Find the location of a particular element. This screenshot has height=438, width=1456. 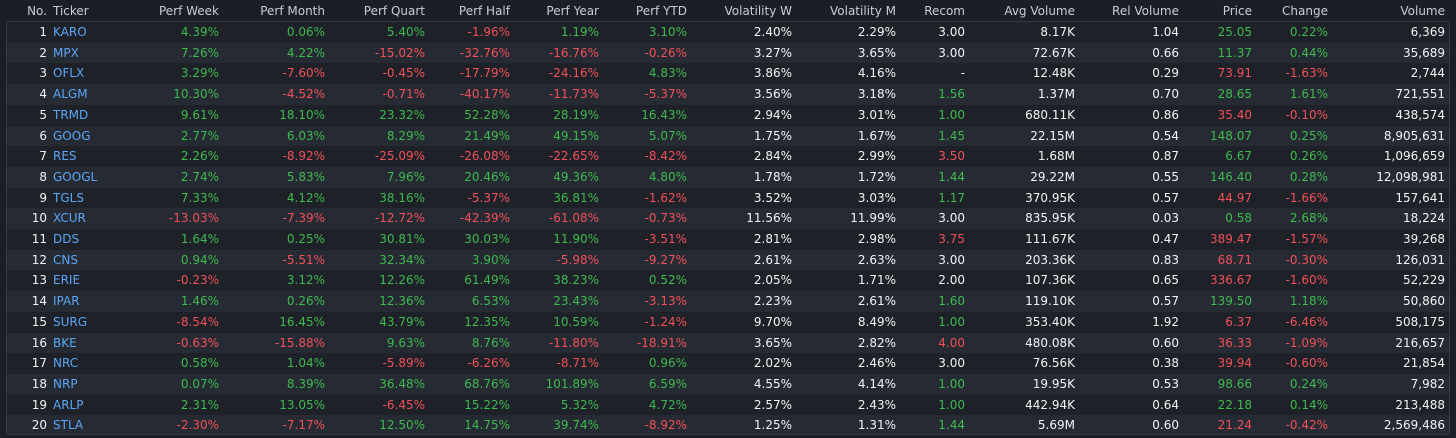

cell-ticker-link: KARO is located at coordinates (70, 32).